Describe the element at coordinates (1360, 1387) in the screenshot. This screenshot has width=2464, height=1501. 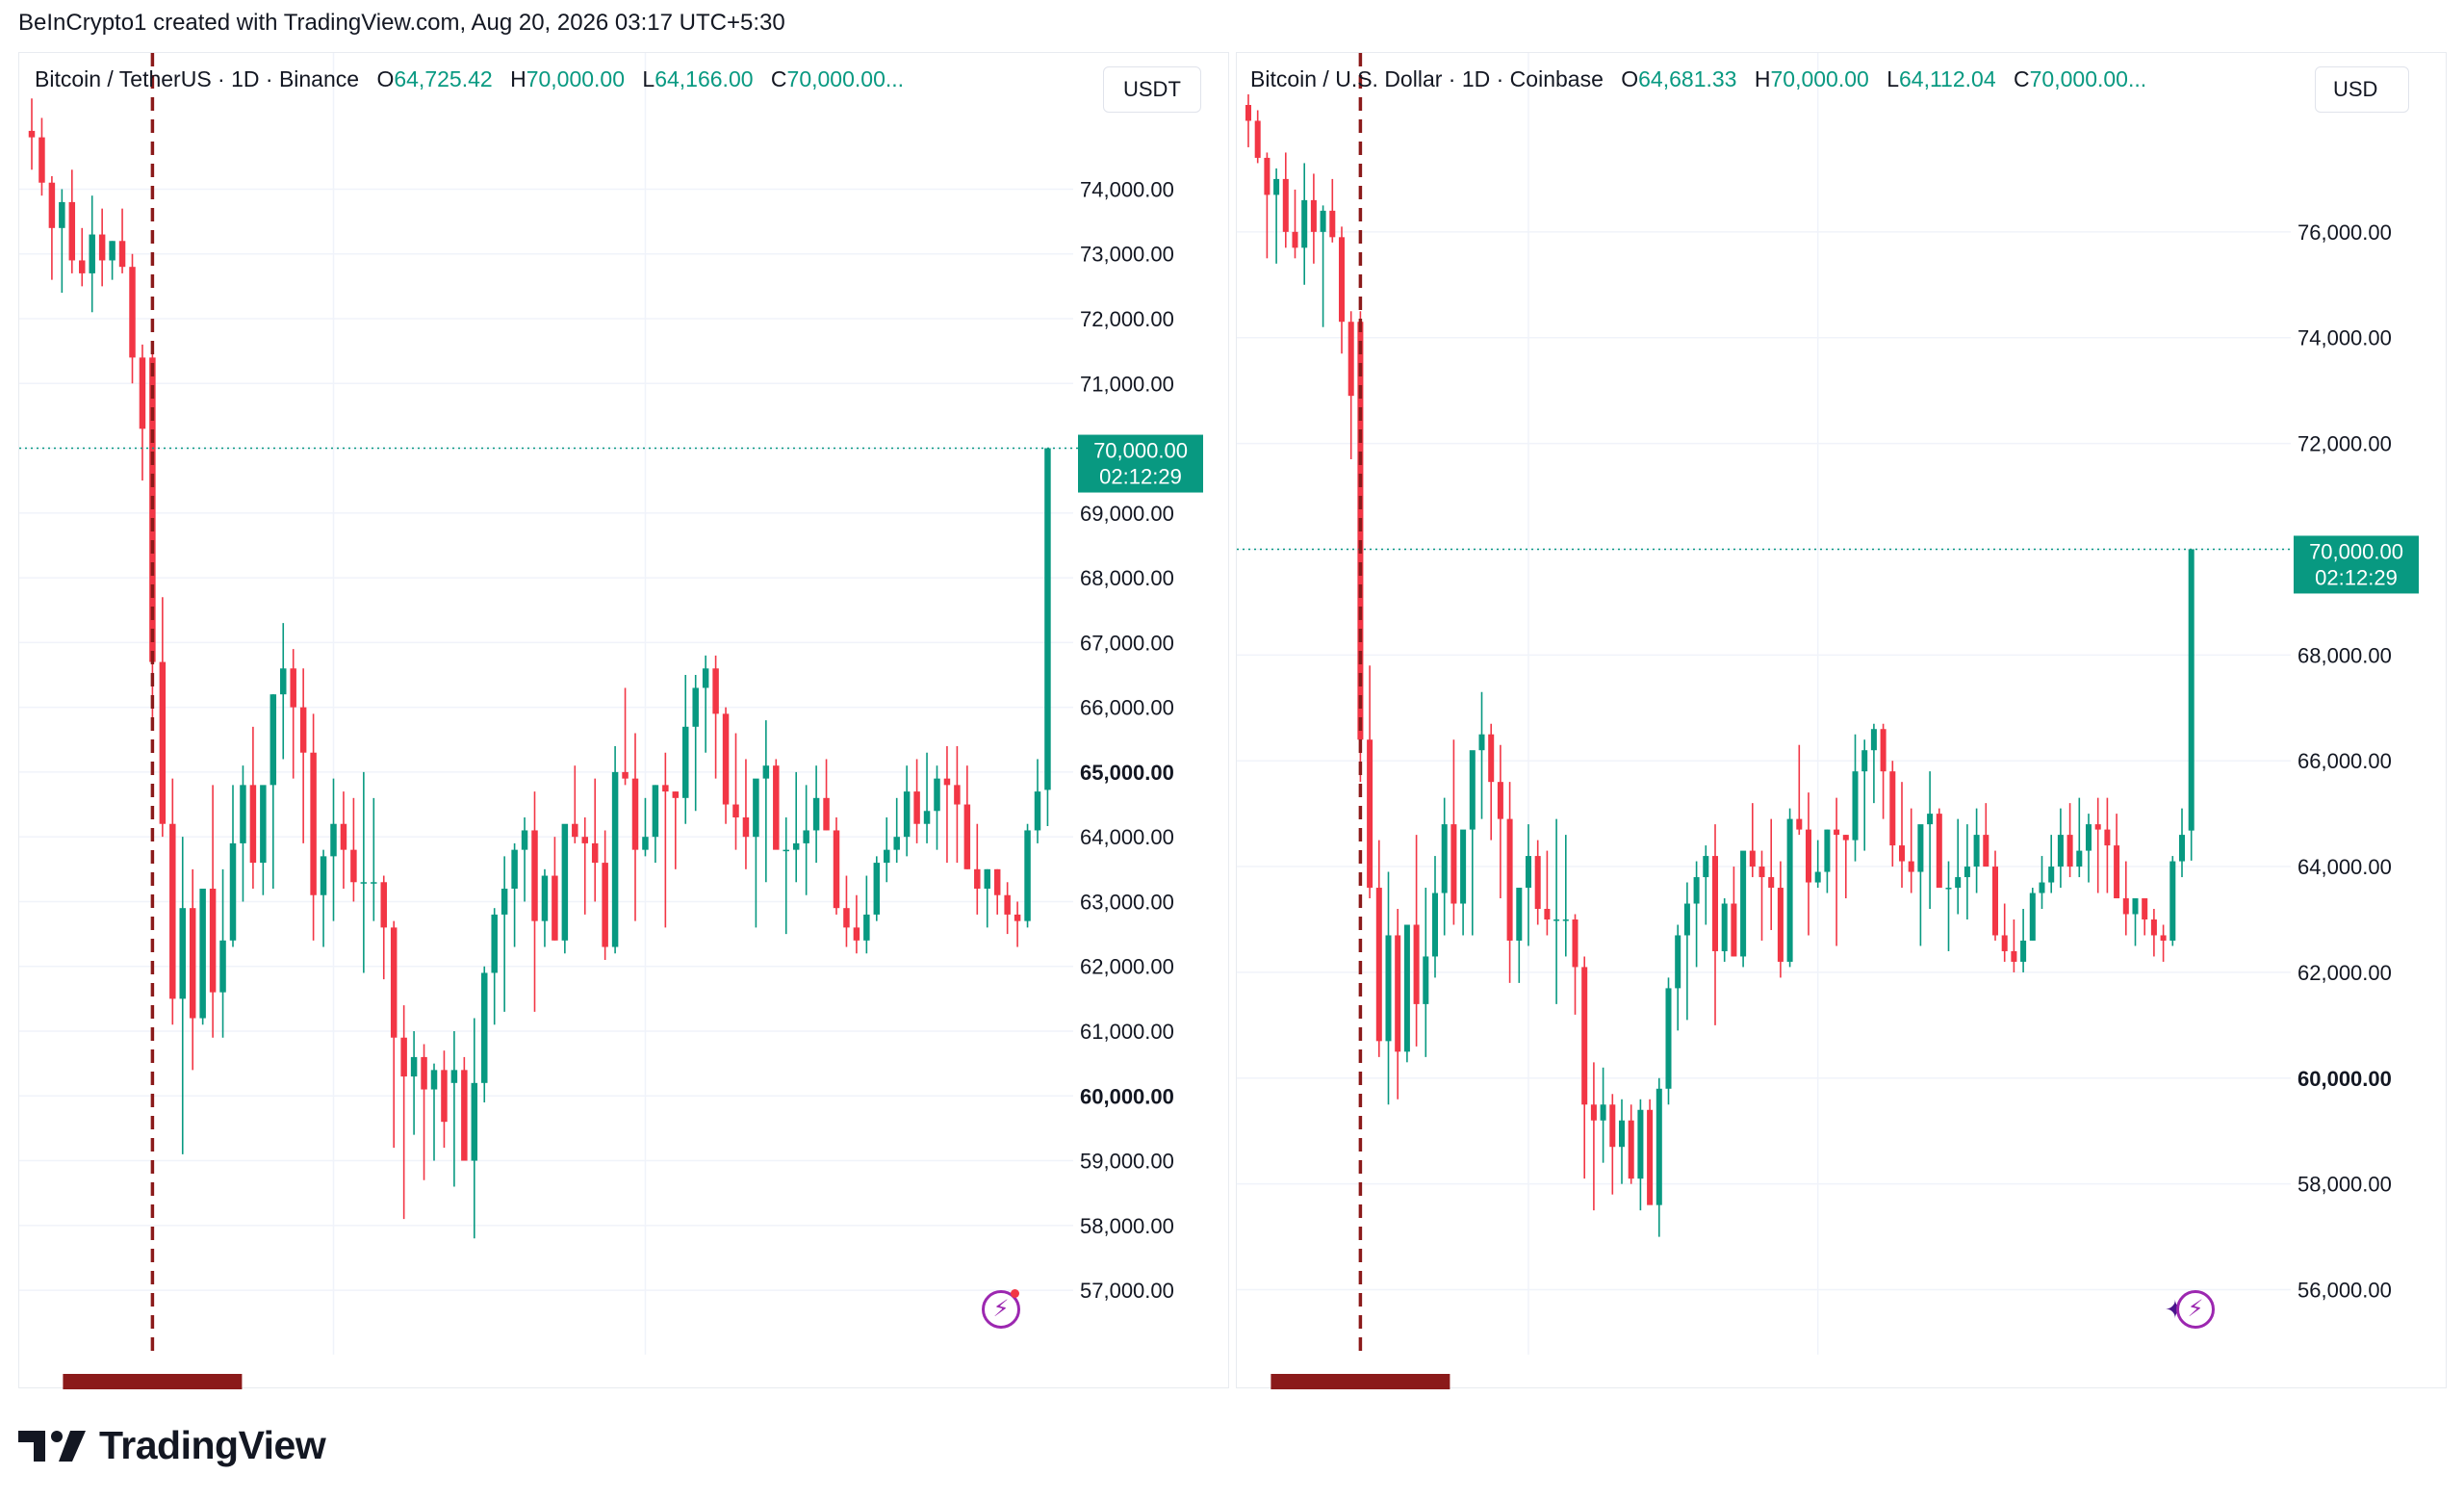
I see `event-label: Tue 02 Jun '26` at that location.